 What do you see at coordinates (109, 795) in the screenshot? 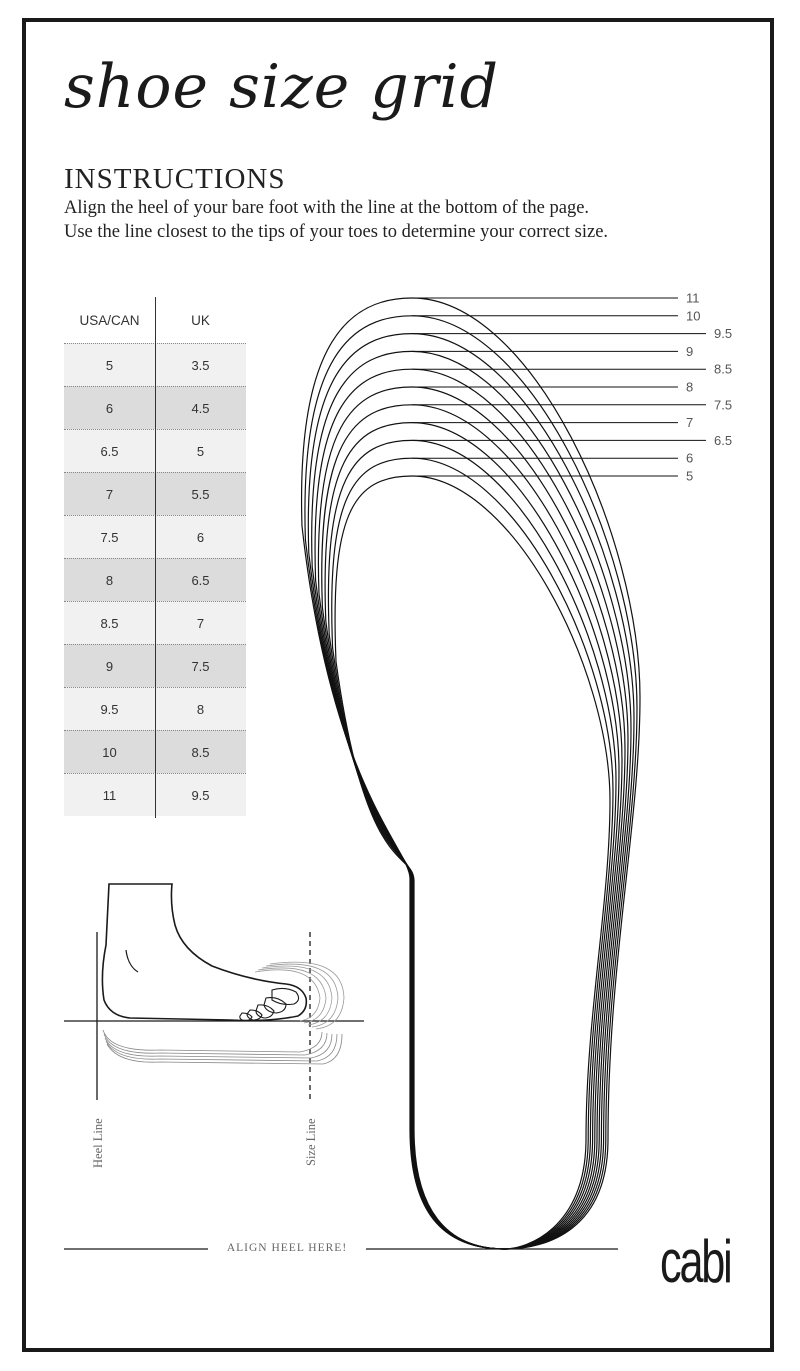
I see `usa-size-cell: 11` at bounding box center [109, 795].